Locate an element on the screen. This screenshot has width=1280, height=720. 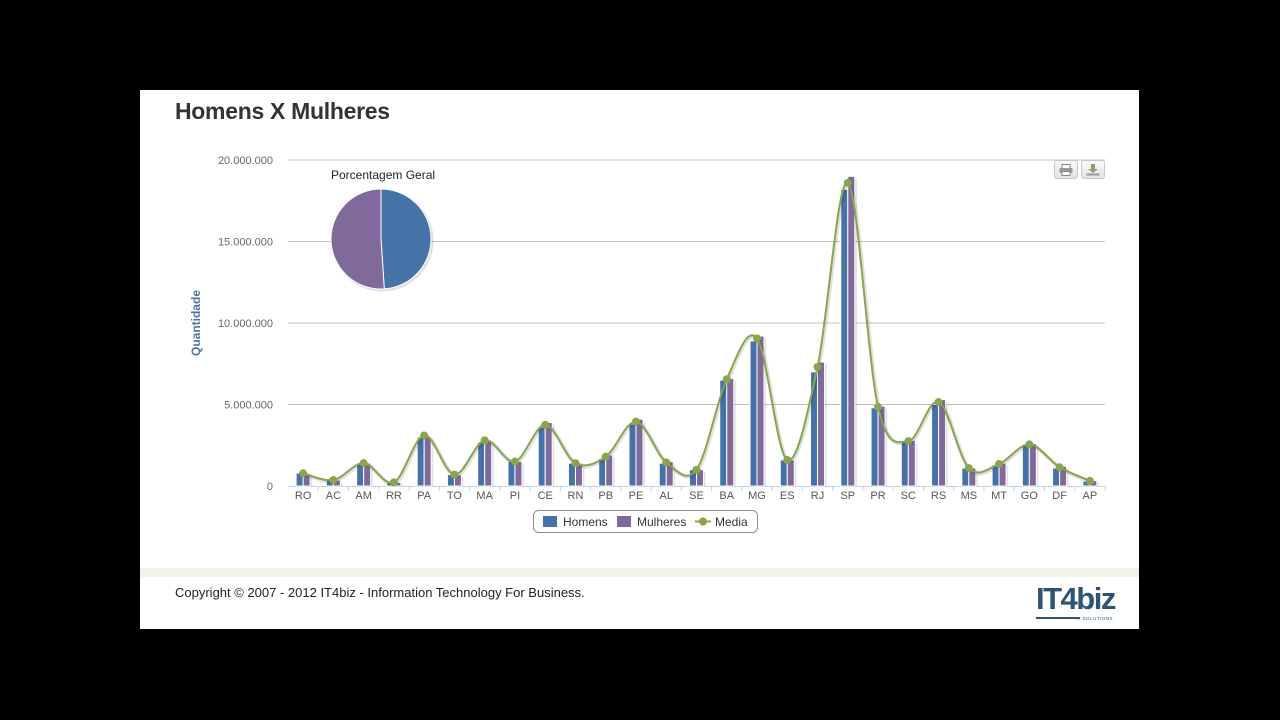
media-point-ce is located at coordinates (545, 424).